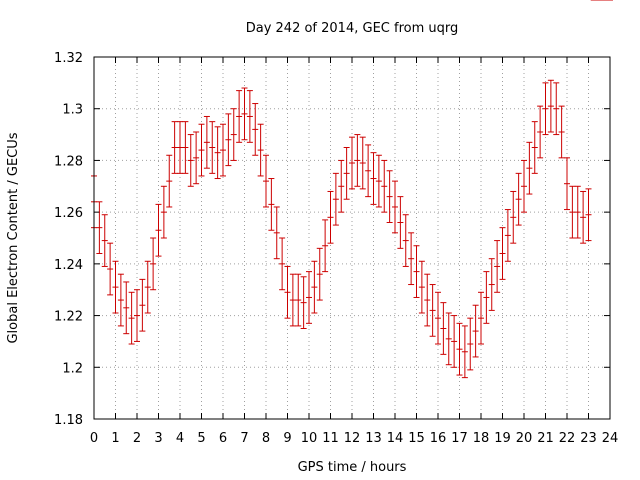 The image size is (640, 480). Describe the element at coordinates (266, 438) in the screenshot. I see `x-tick-label: 8` at that location.